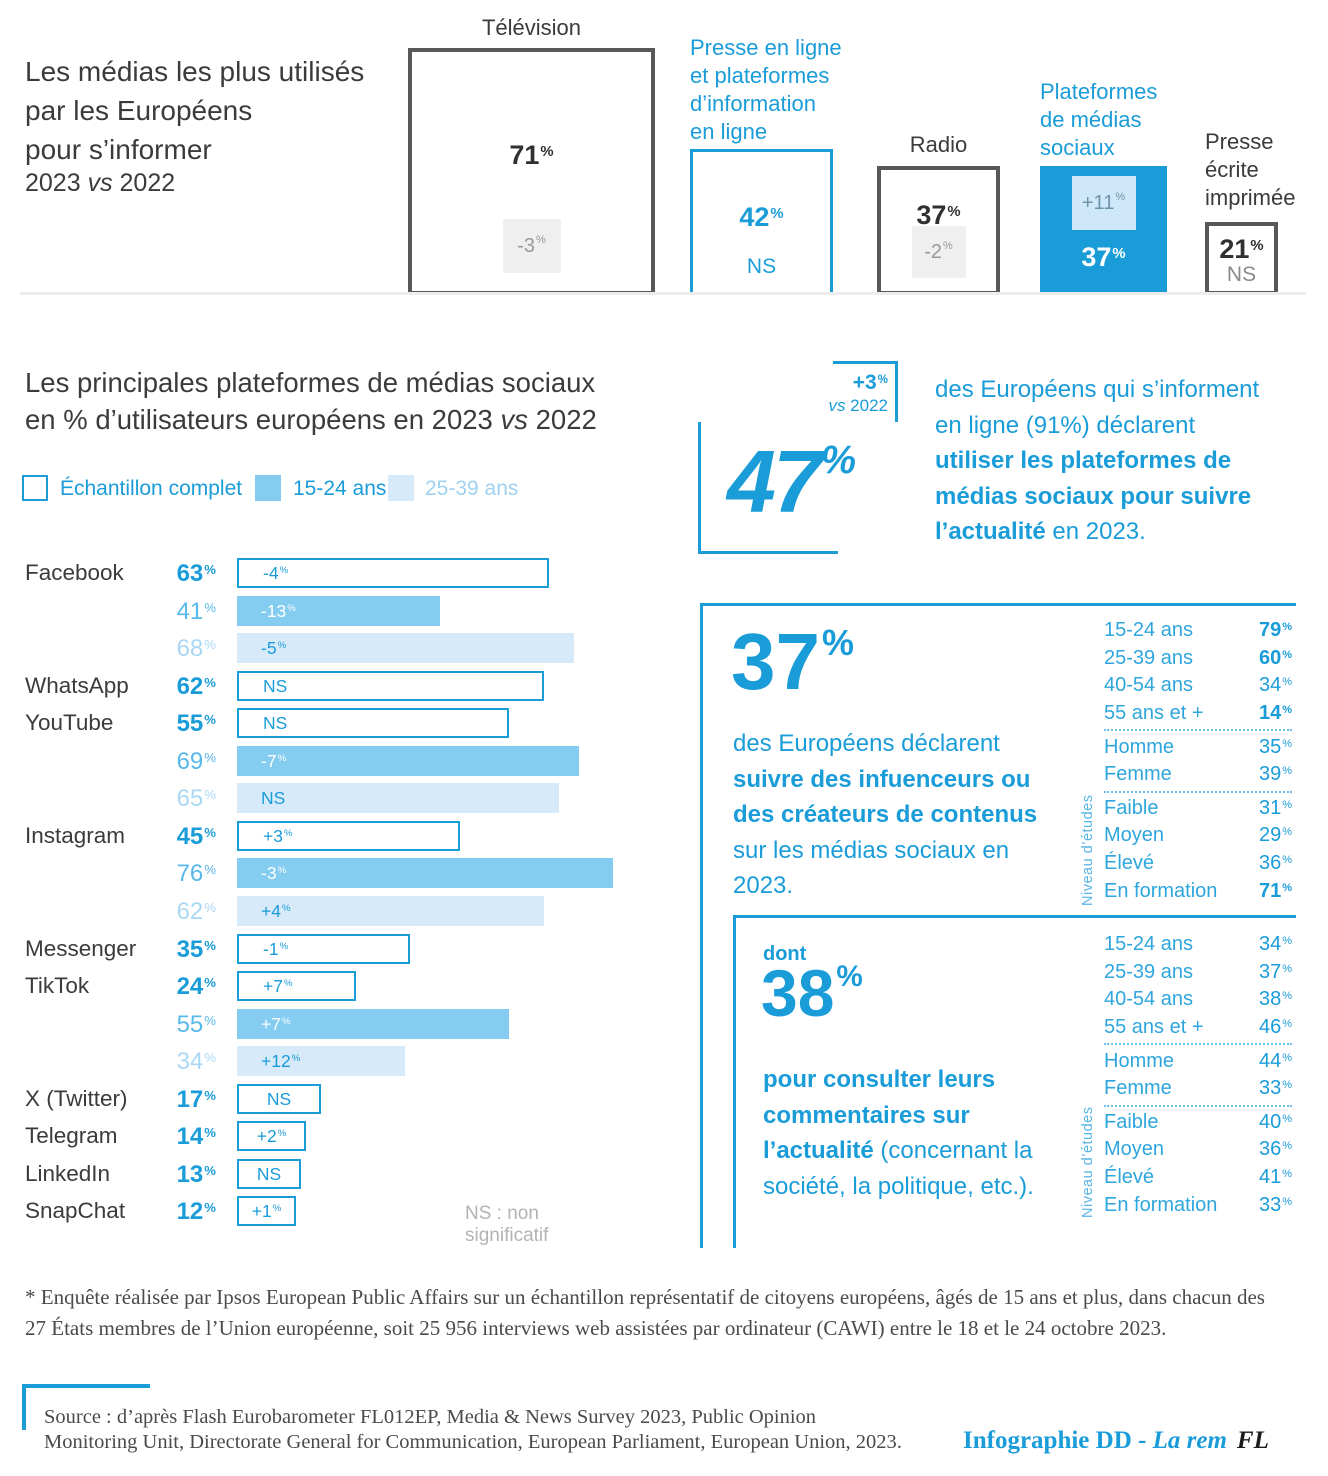  What do you see at coordinates (1198, 1178) in the screenshot?
I see `stat-row: Élevé 41%` at bounding box center [1198, 1178].